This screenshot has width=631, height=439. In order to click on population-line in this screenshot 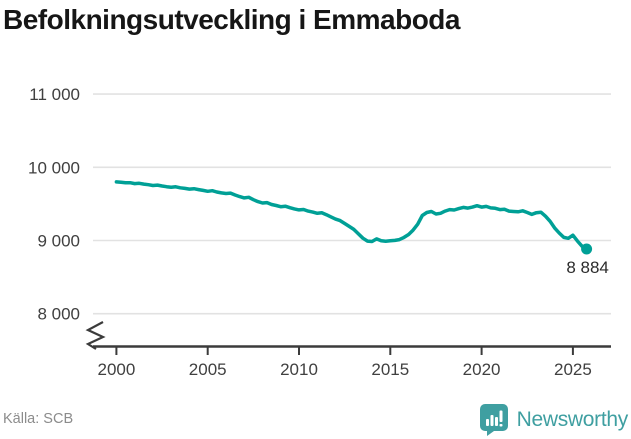, I will do `click(351, 215)`.